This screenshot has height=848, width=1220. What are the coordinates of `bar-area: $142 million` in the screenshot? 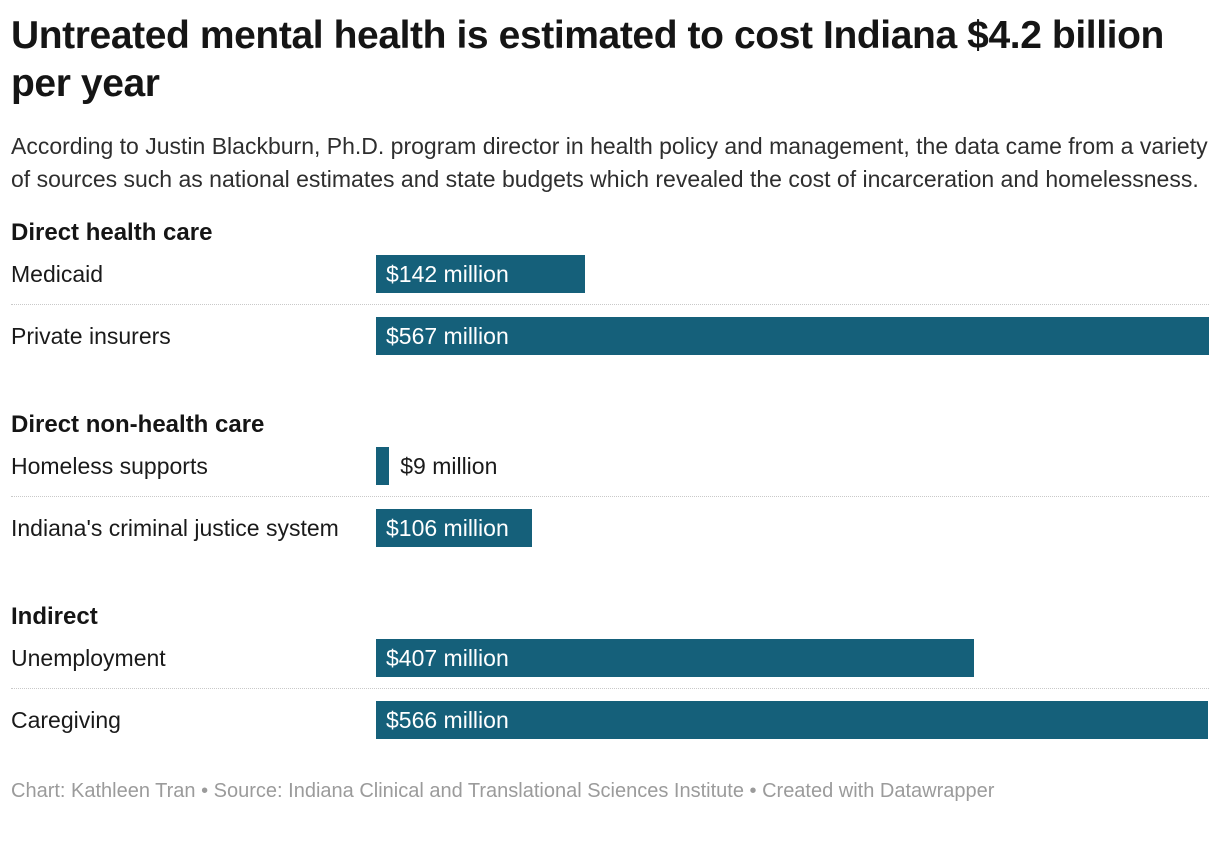 It's located at (792, 274).